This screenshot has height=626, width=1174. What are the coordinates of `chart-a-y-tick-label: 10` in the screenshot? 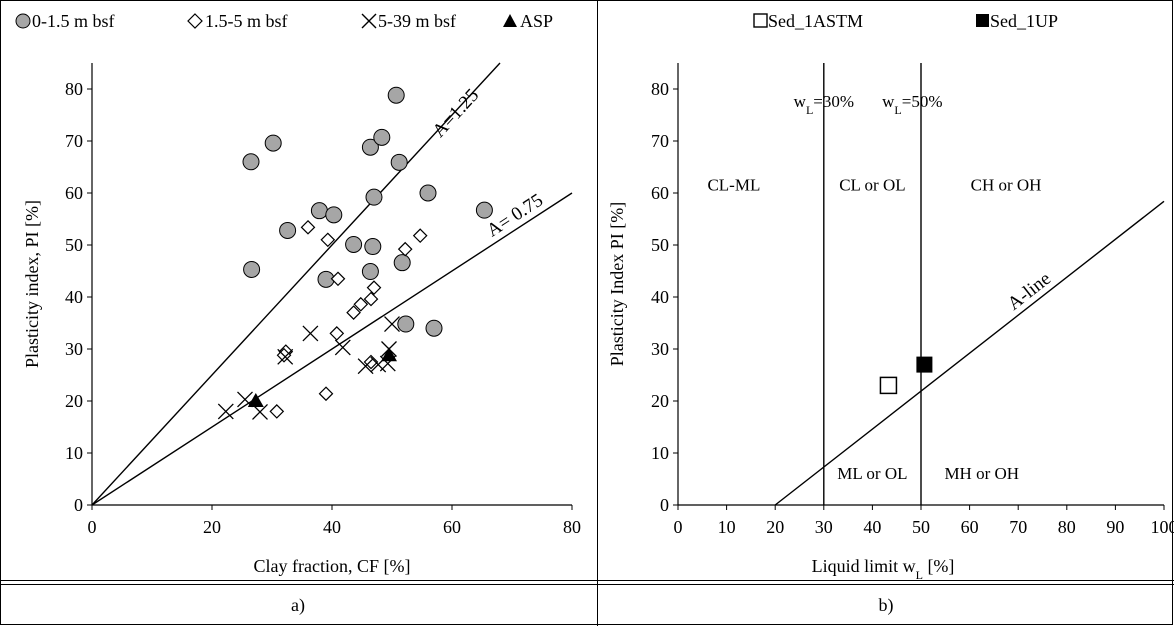 It's located at (74, 453).